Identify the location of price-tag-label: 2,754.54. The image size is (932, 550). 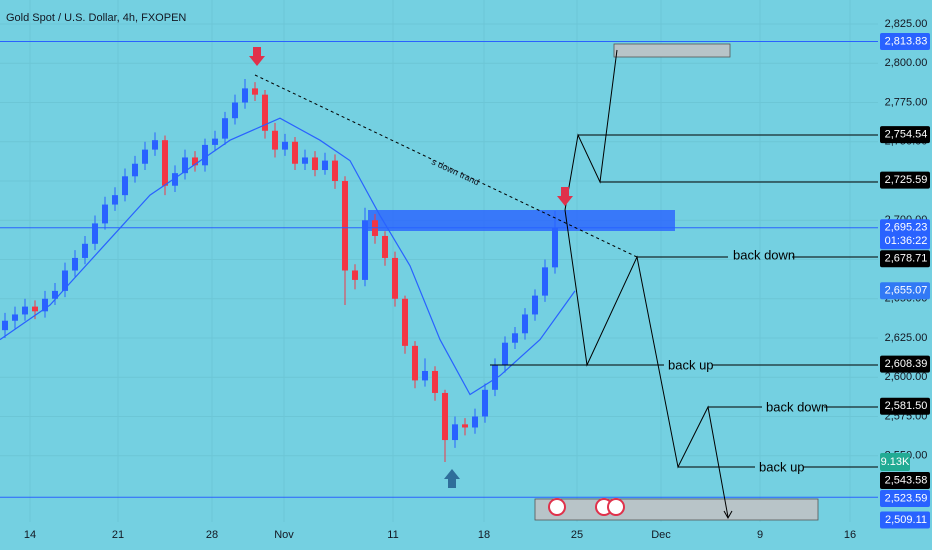
(906, 135).